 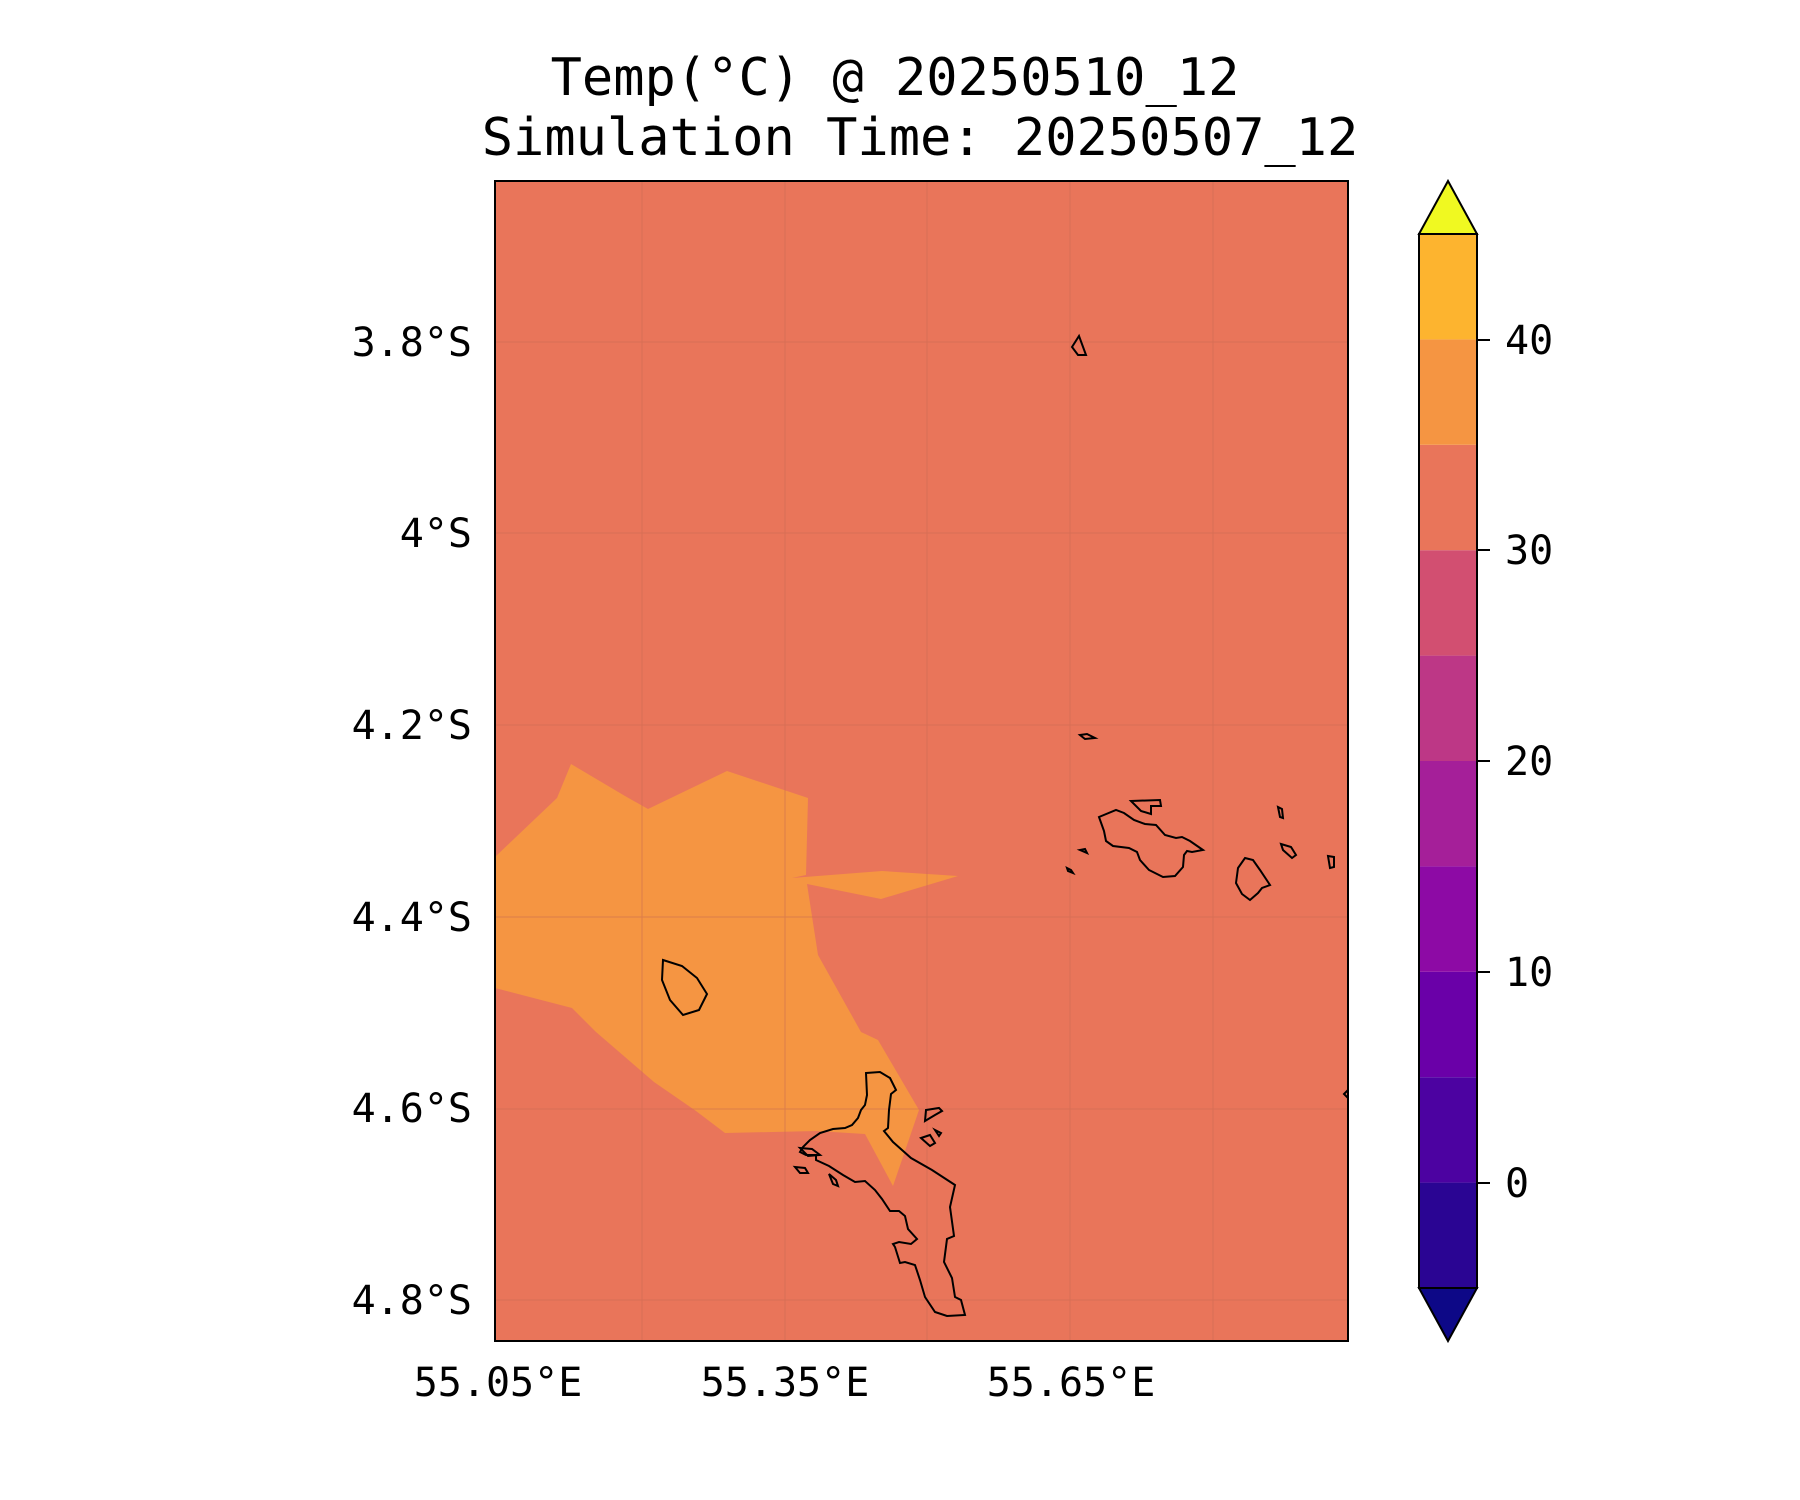 I want to click on island-la-digue, so click(x=1288, y=851).